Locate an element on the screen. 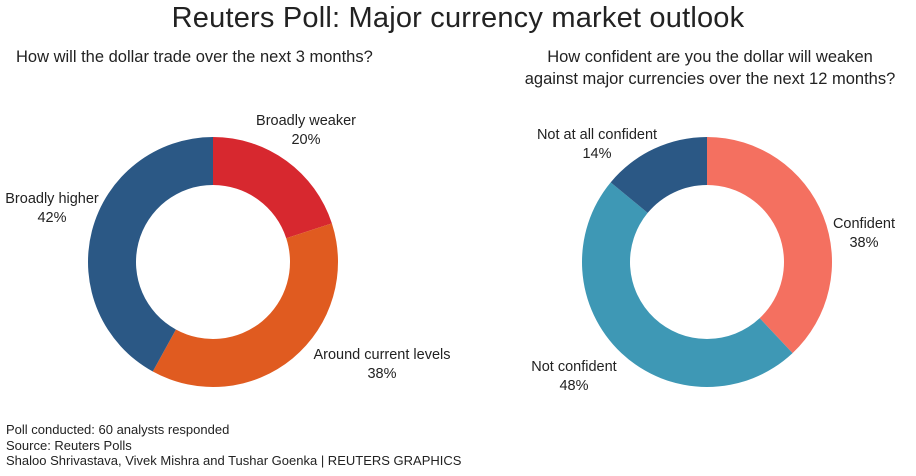 The width and height of the screenshot is (916, 476). left-slice-around-current-levels is located at coordinates (245, 305).